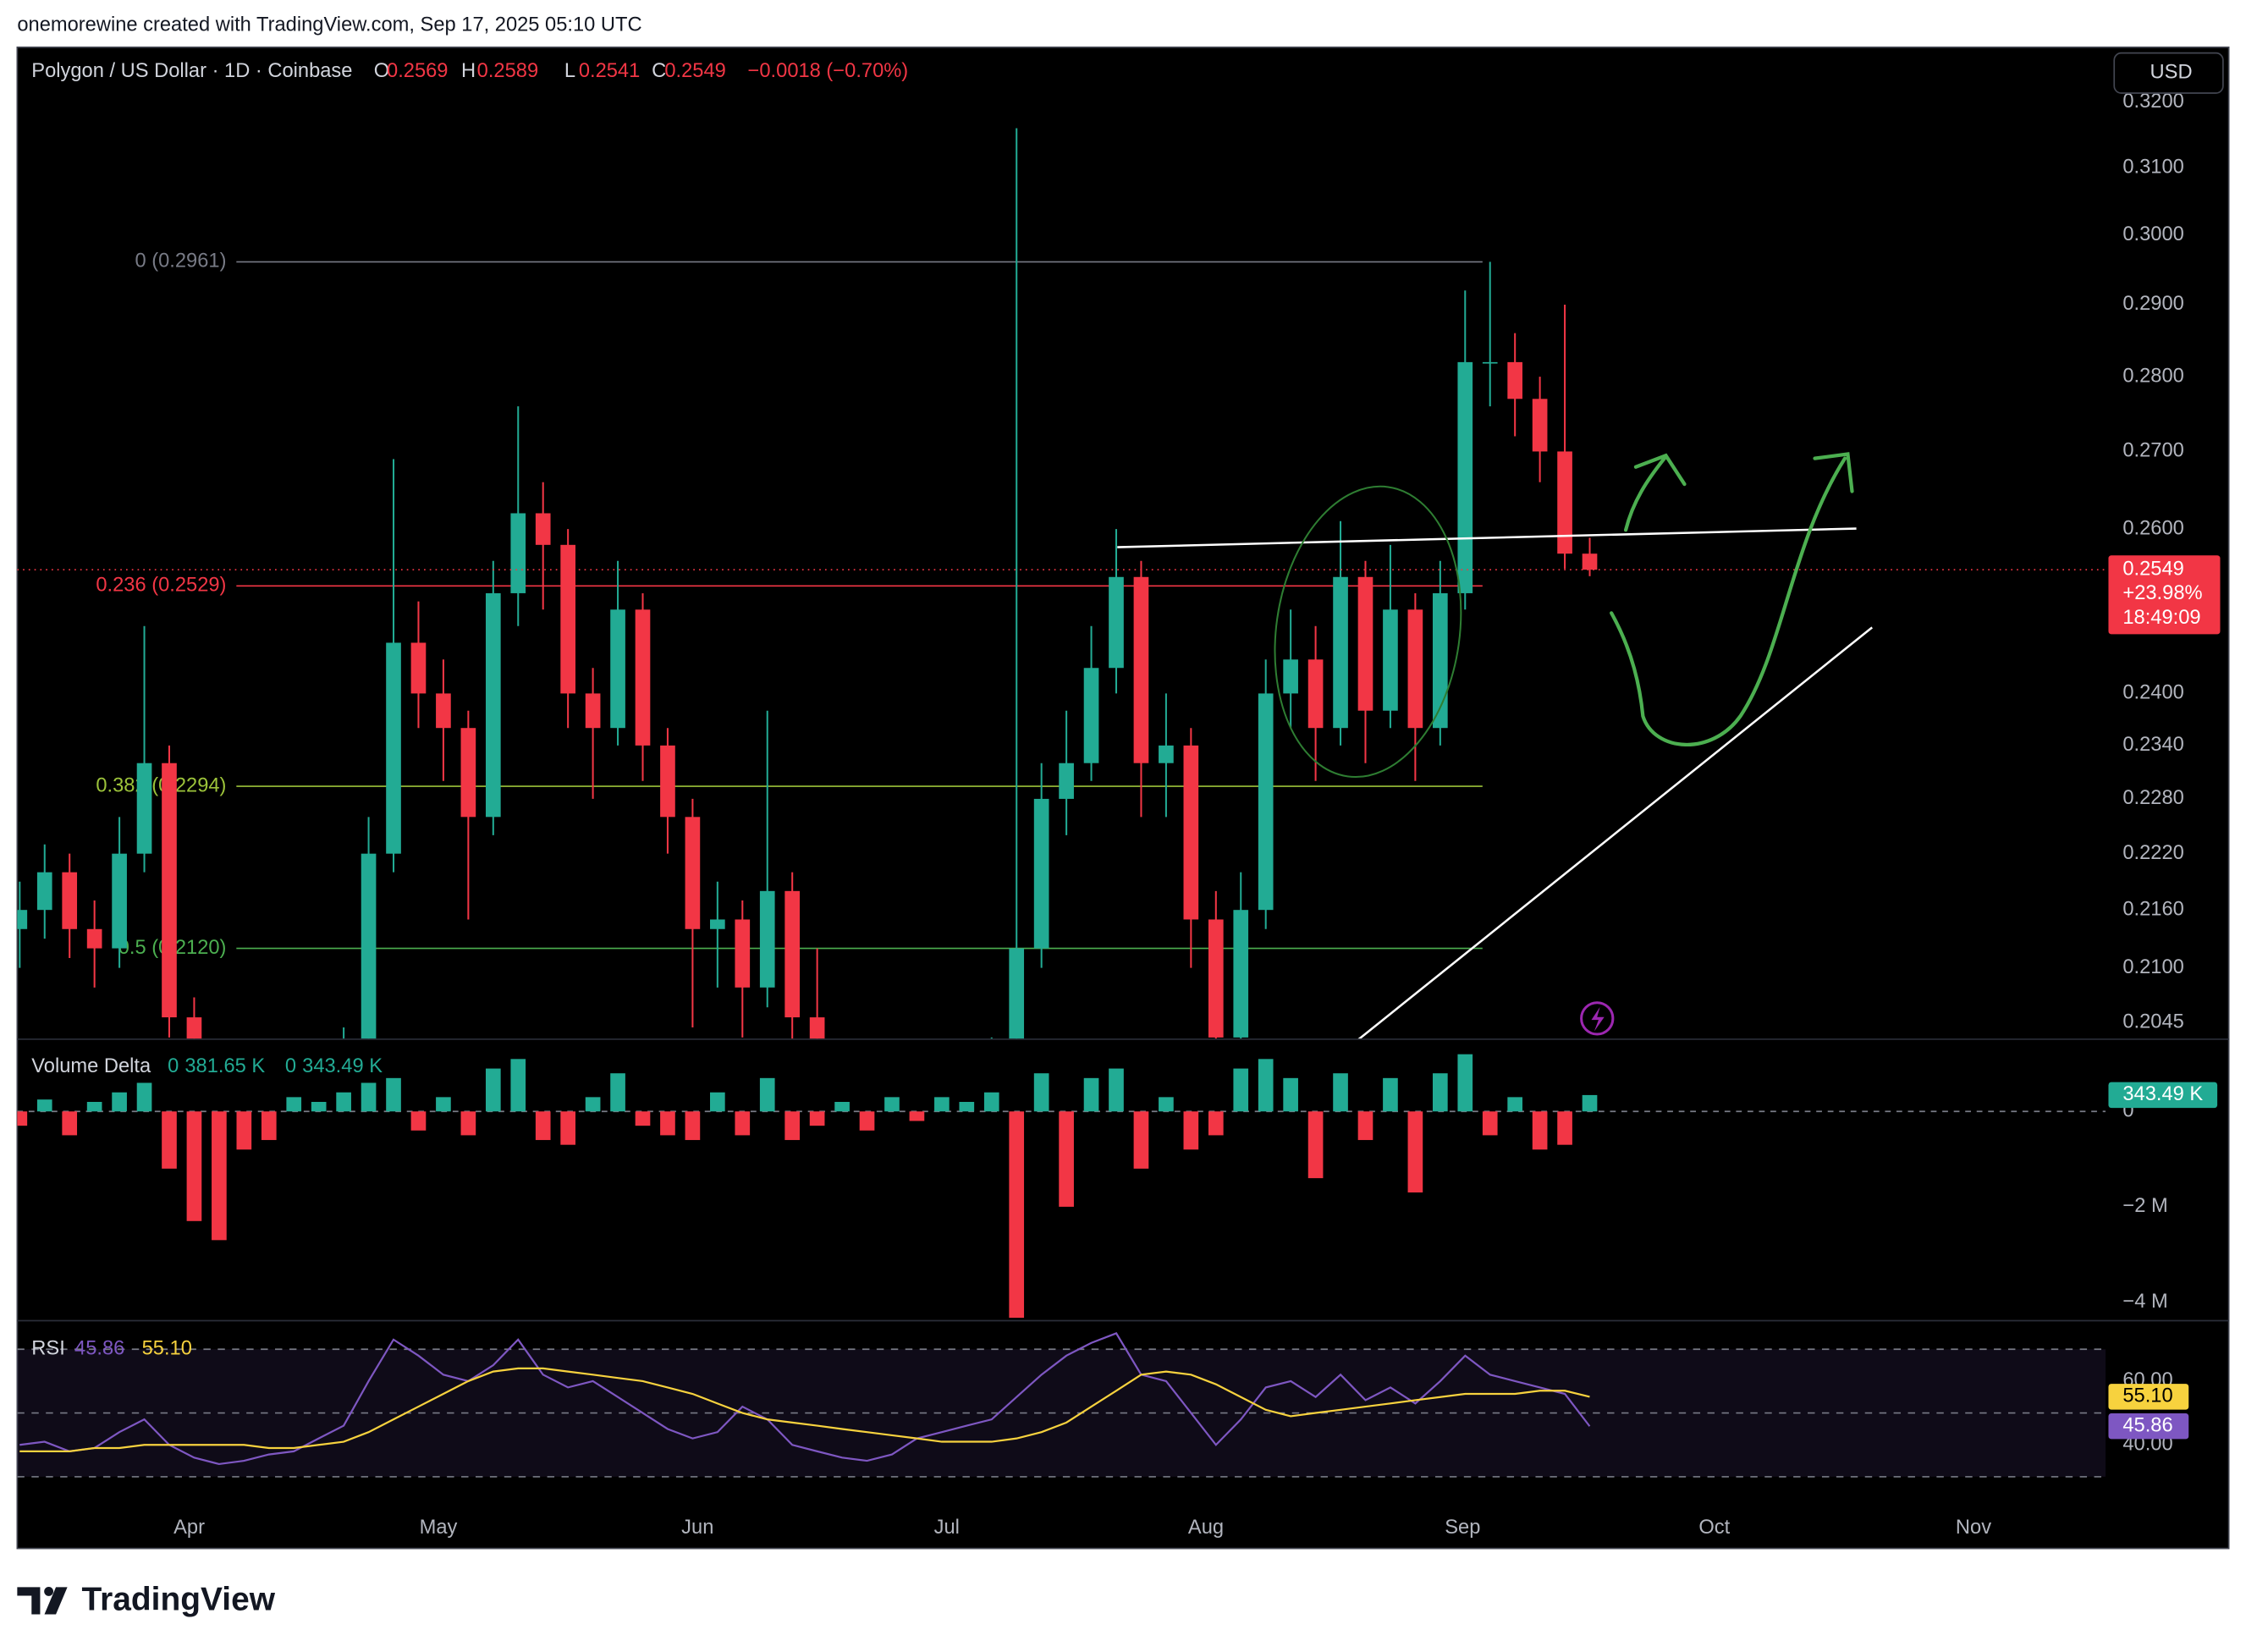 The image size is (2246, 1652). Describe the element at coordinates (2152, 798) in the screenshot. I see `y-tick-label: 0.2280` at that location.